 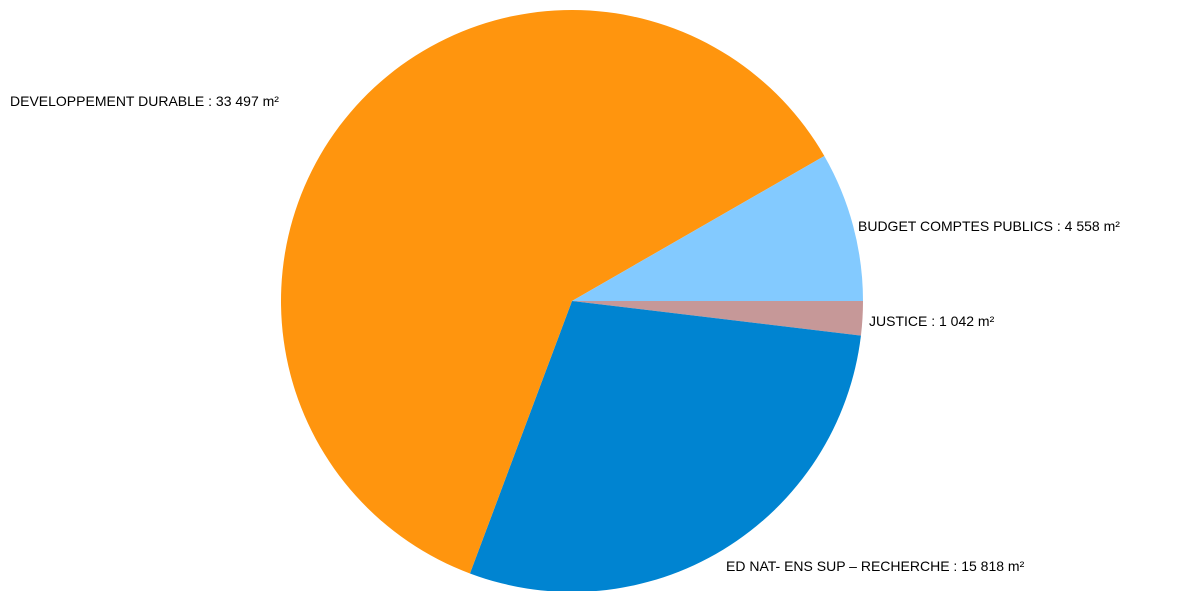 What do you see at coordinates (144, 101) in the screenshot?
I see `label-developpement-durable: DEVELOPPEMENT DURABLE : 33 497 m²` at bounding box center [144, 101].